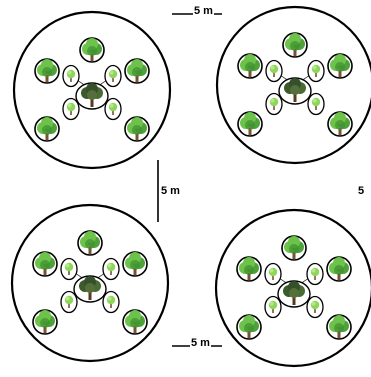  Describe the element at coordinates (361, 191) in the screenshot. I see `spacing-label-right: 5` at that location.